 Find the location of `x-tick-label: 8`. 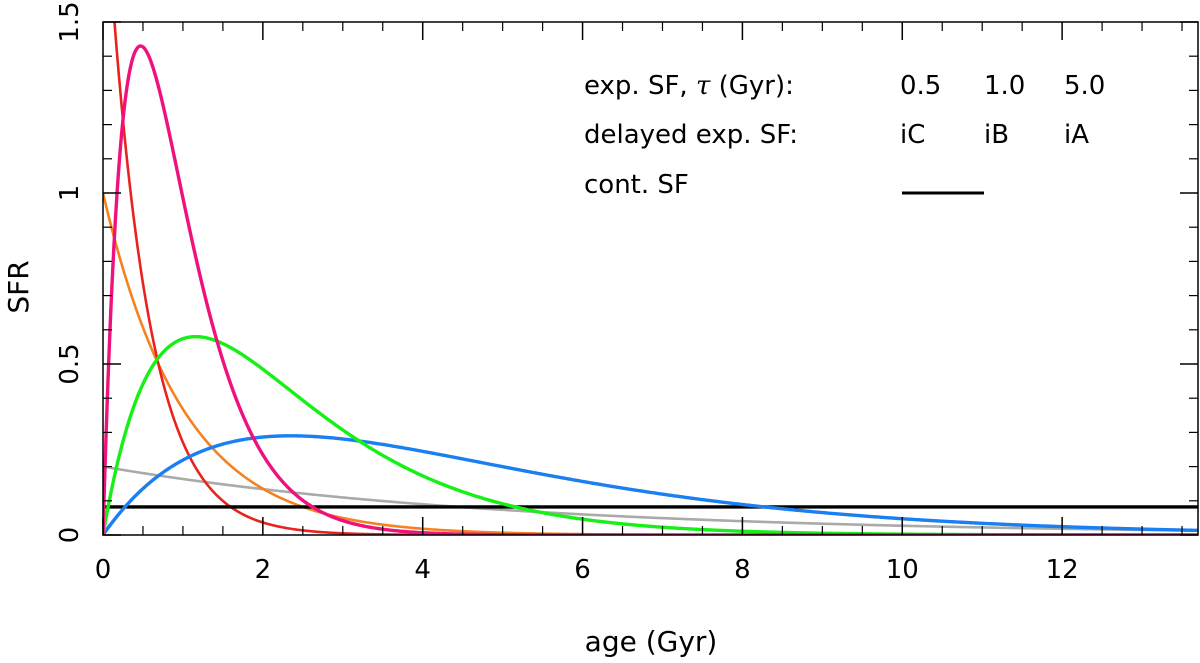

x-tick-label: 8 is located at coordinates (742, 570).